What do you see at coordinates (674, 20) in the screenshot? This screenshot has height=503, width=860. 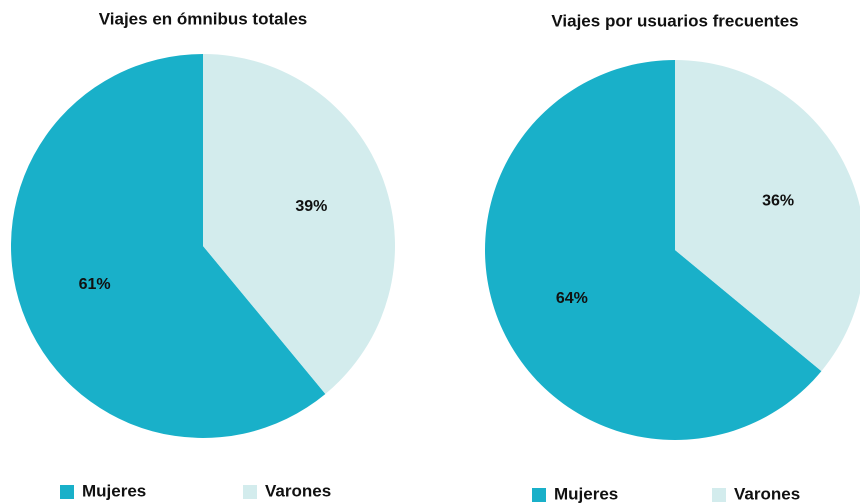 I see `chart-title: Viajes por usuarios frecuentes` at bounding box center [674, 20].